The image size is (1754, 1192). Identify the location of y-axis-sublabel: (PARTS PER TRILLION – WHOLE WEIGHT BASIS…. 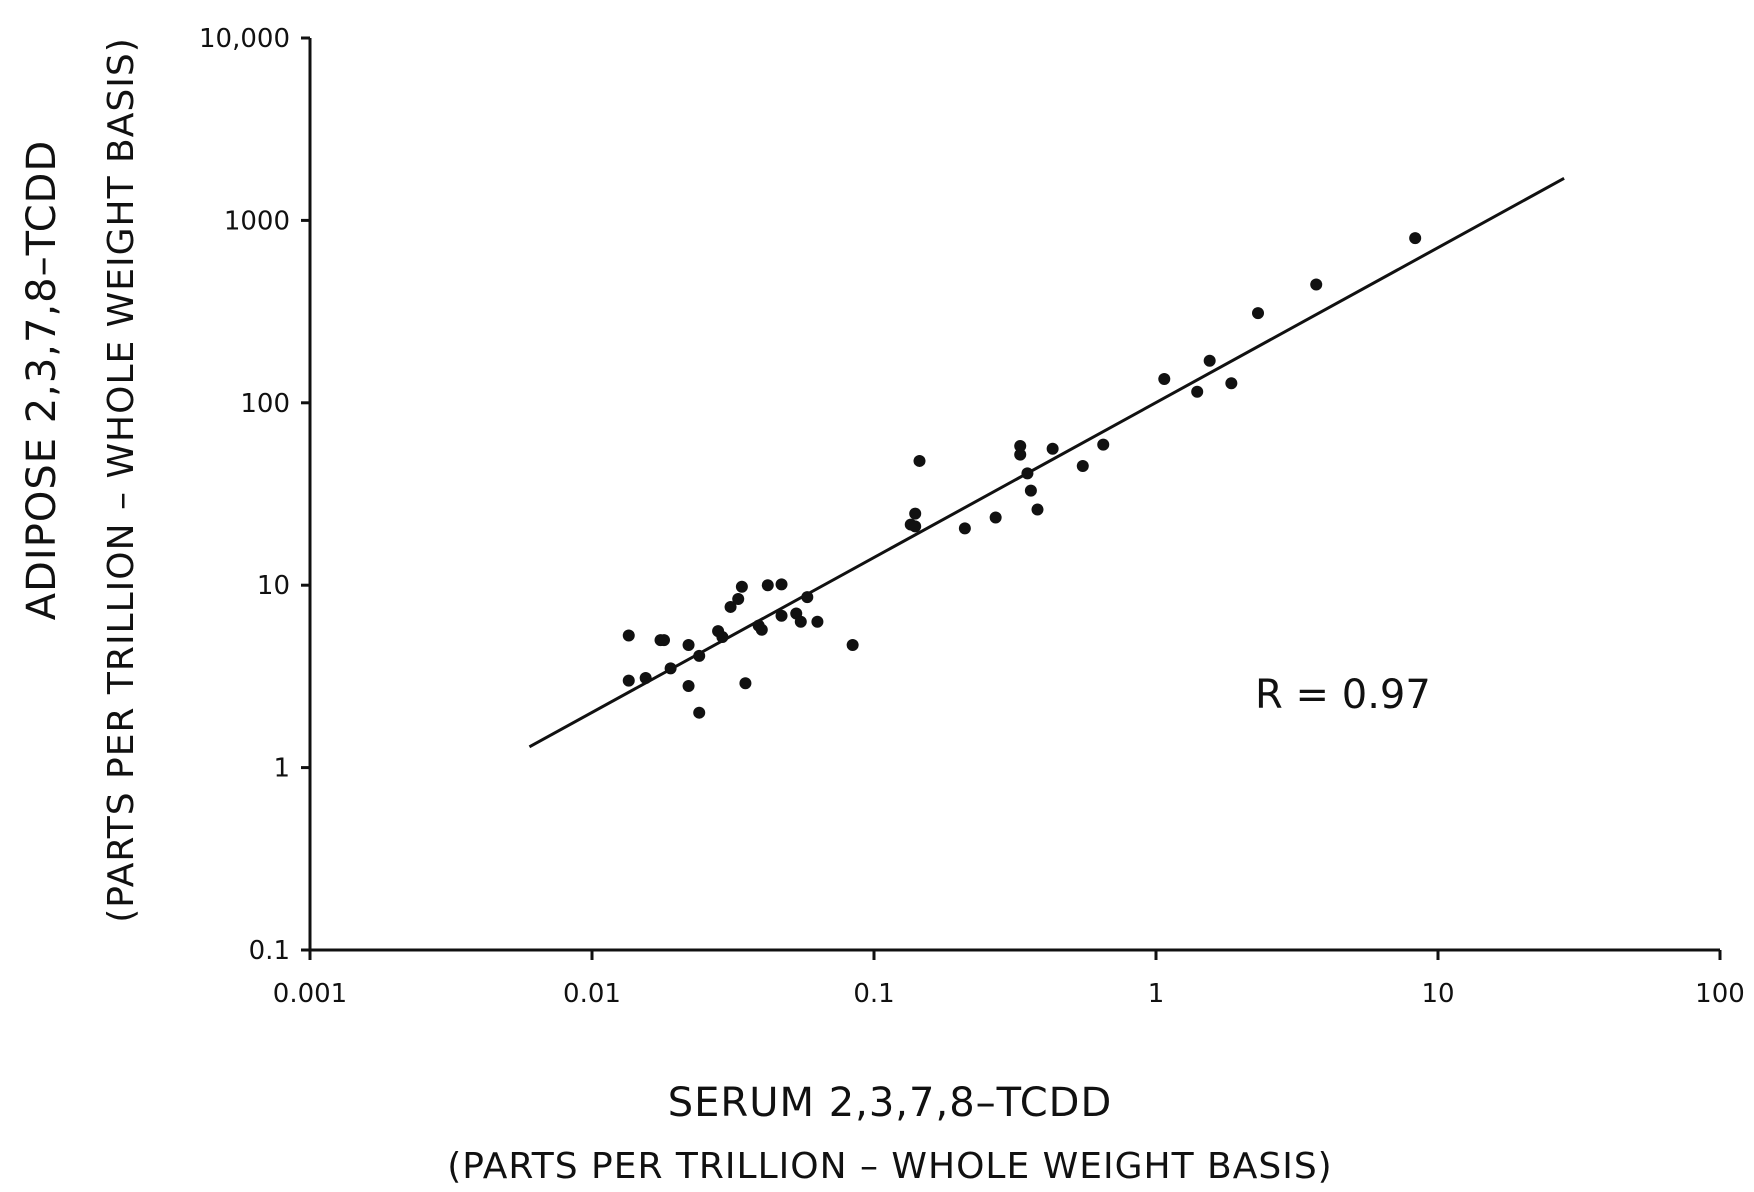
(121, 479).